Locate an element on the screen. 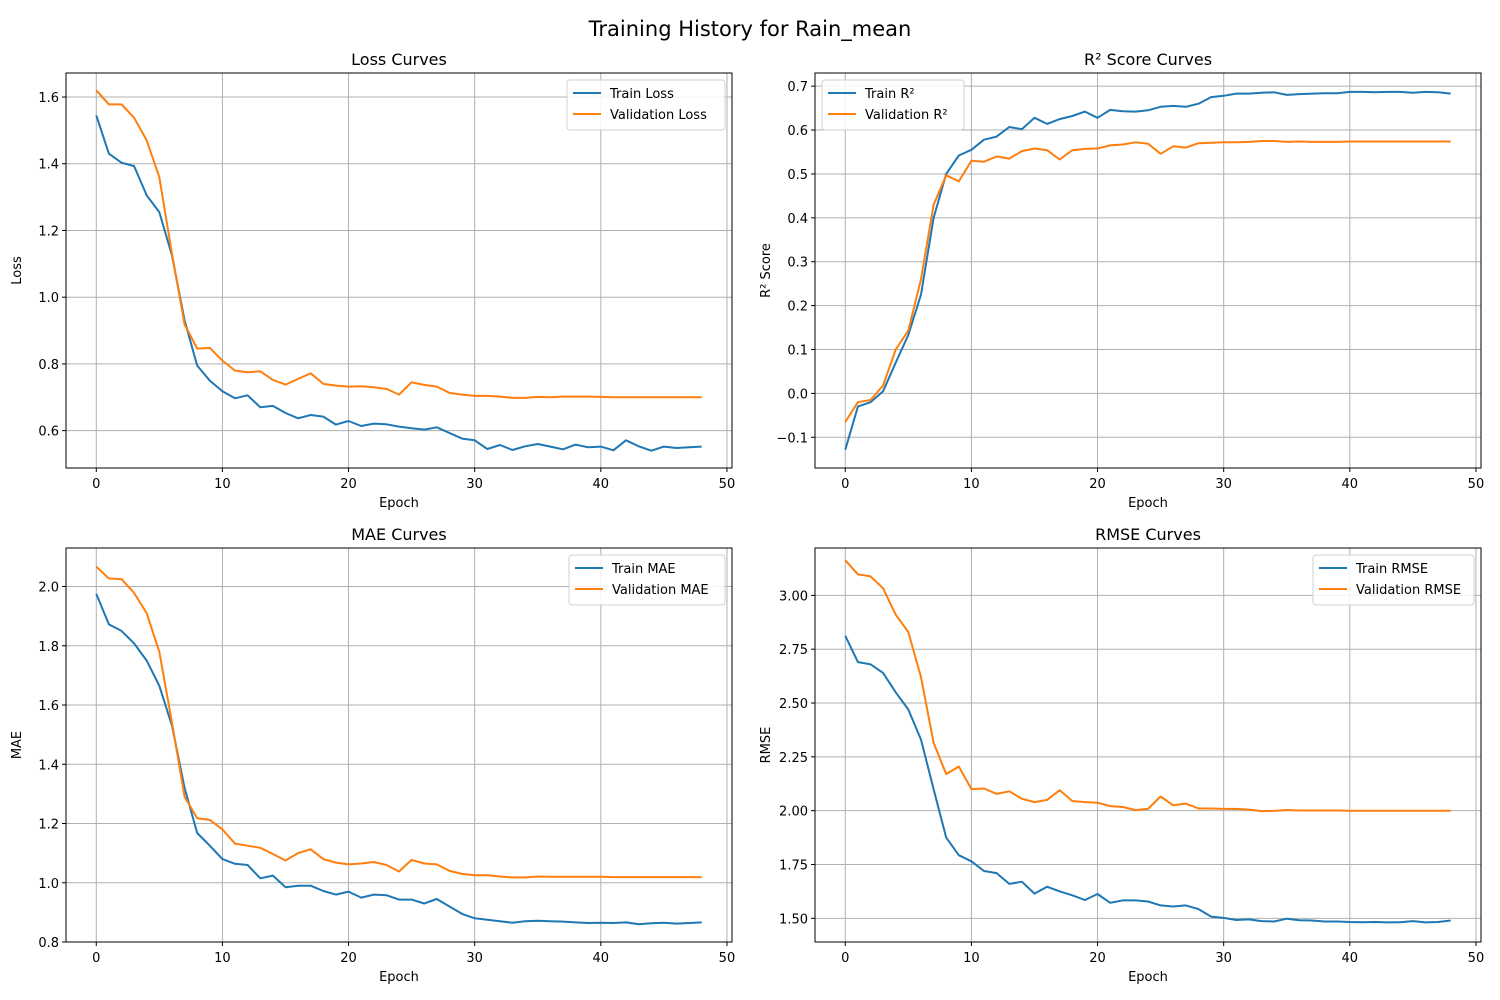 The height and width of the screenshot is (1000, 1500). y-tick-label: 0.7 is located at coordinates (797, 87).